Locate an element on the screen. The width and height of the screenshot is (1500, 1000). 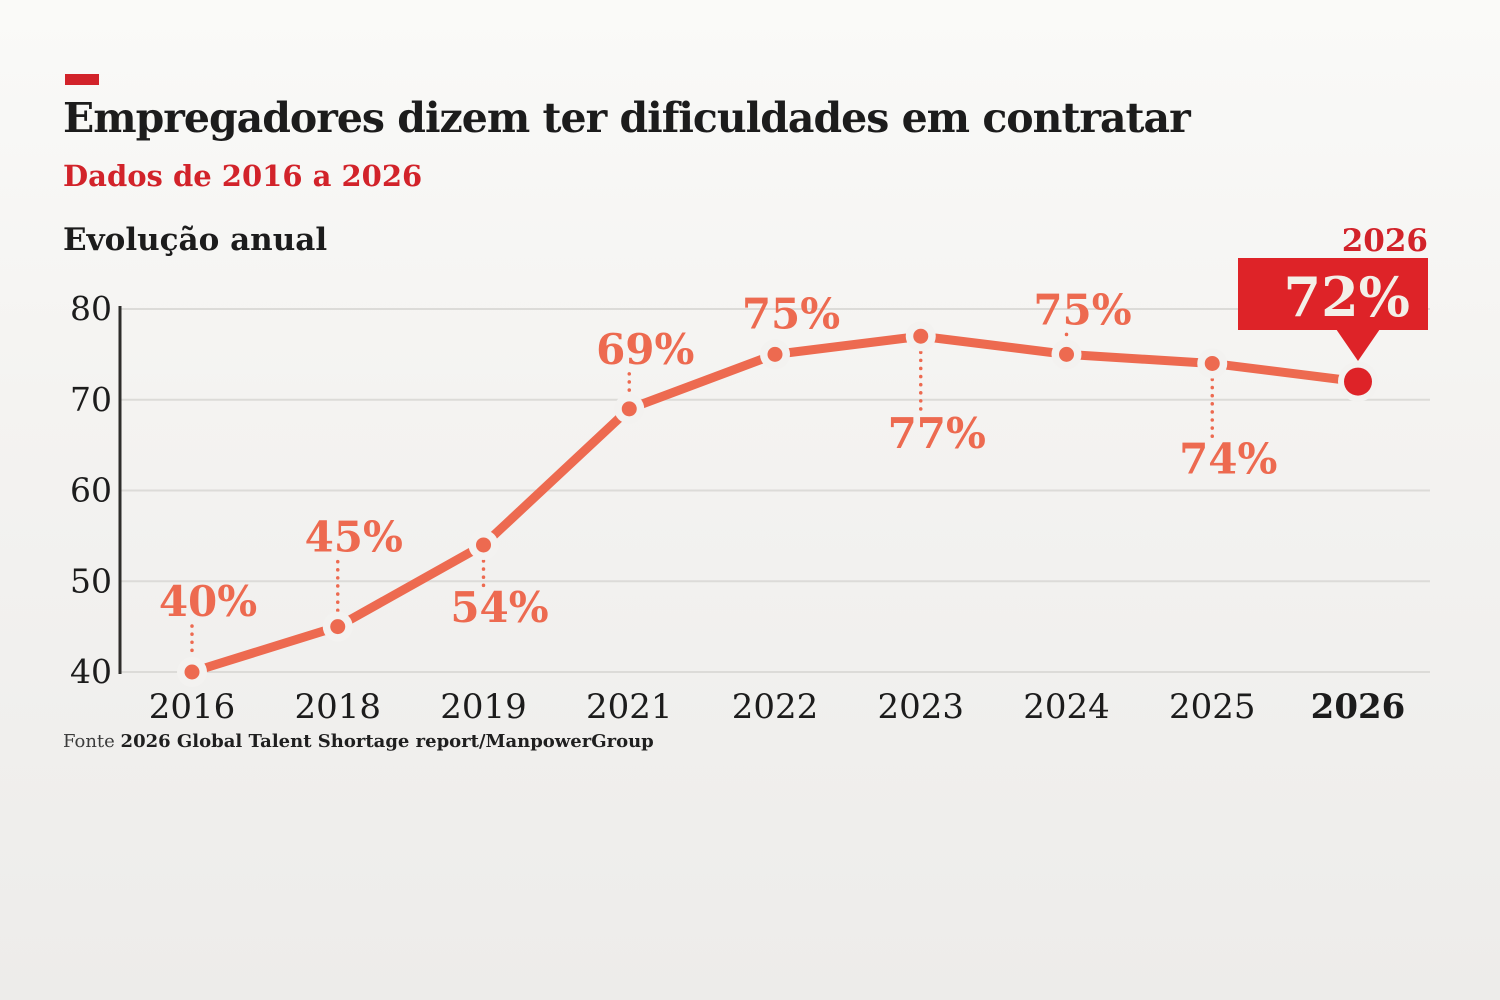
x-axis-tick-label: 2026 is located at coordinates (1358, 707).